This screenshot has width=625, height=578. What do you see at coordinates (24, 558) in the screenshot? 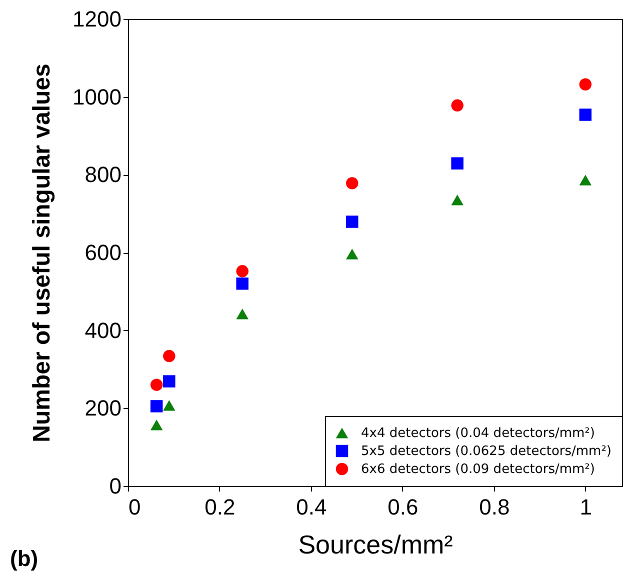
I see `text: (b)` at bounding box center [24, 558].